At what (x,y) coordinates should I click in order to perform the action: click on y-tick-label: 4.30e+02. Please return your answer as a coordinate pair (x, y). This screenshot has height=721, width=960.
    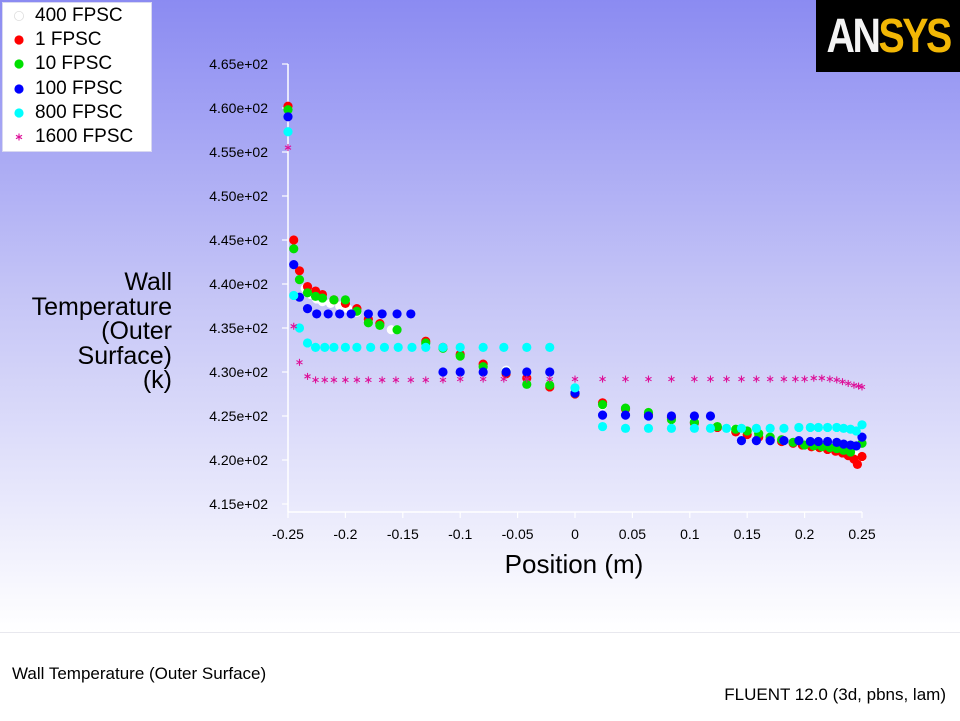
    Looking at the image, I should click on (238, 372).